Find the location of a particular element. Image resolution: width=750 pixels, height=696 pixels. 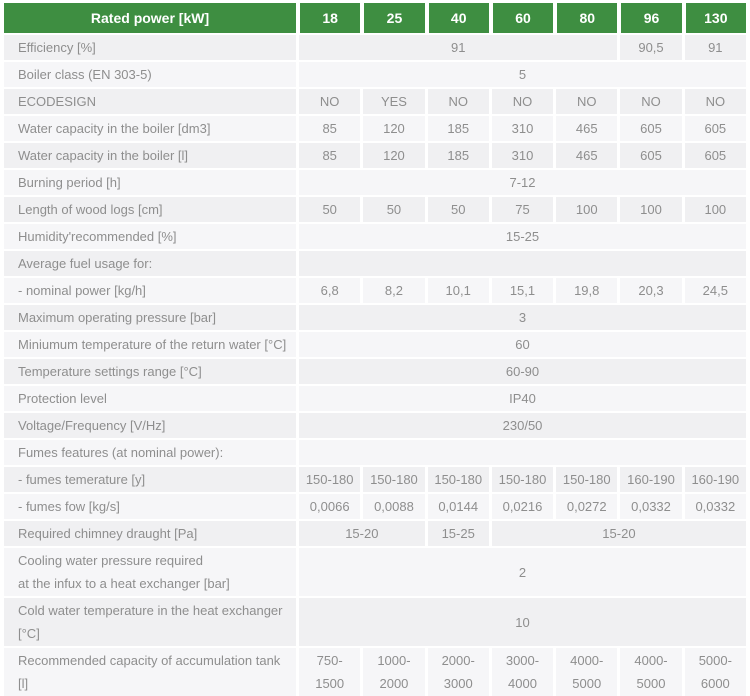

table-row: Protection level IP40 is located at coordinates (375, 397).